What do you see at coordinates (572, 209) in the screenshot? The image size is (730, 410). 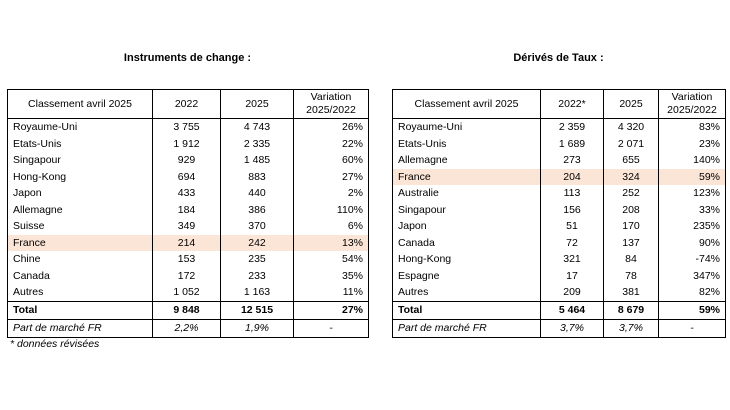 I see `value-cell: 156` at bounding box center [572, 209].